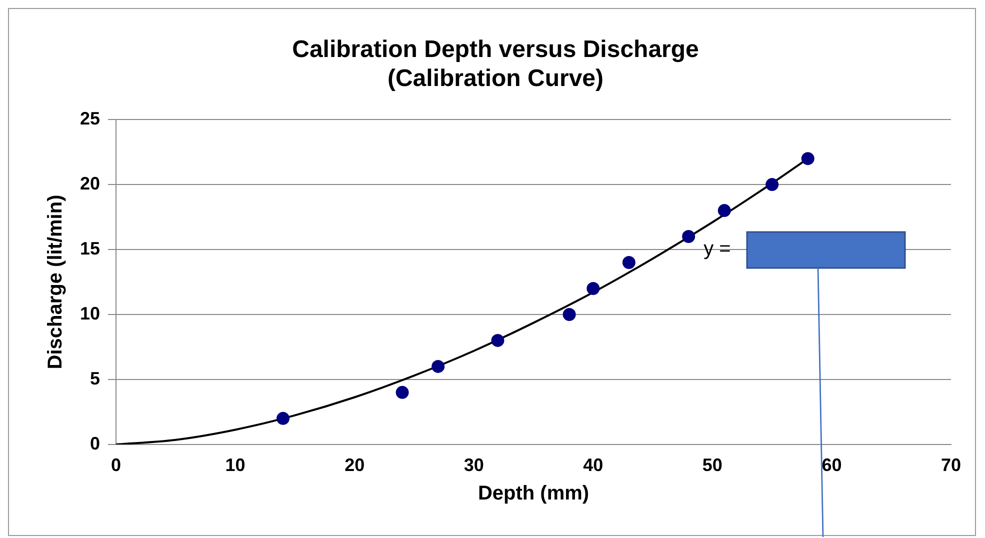  I want to click on y-axis-title: Discharge (lit/min), so click(55, 282).